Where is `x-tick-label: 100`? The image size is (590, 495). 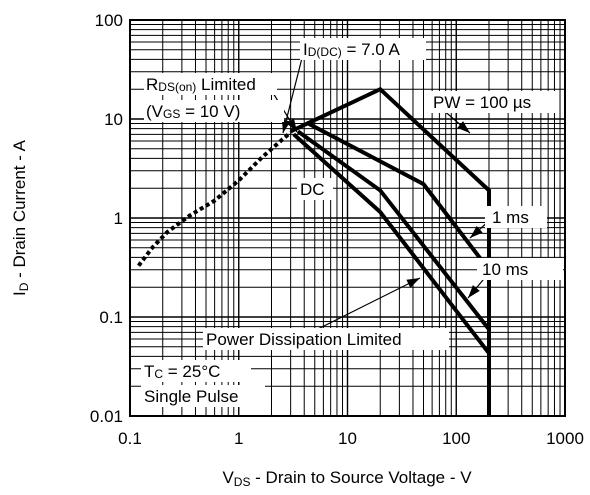
x-tick-label: 100 is located at coordinates (456, 438).